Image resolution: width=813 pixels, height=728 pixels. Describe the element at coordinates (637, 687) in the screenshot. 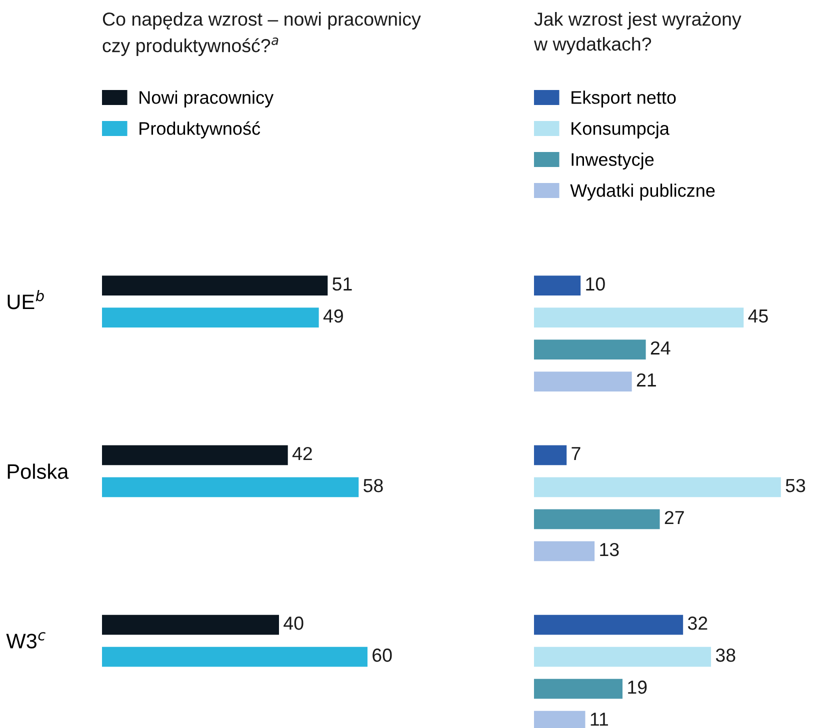

I see `data-label: 19` at that location.